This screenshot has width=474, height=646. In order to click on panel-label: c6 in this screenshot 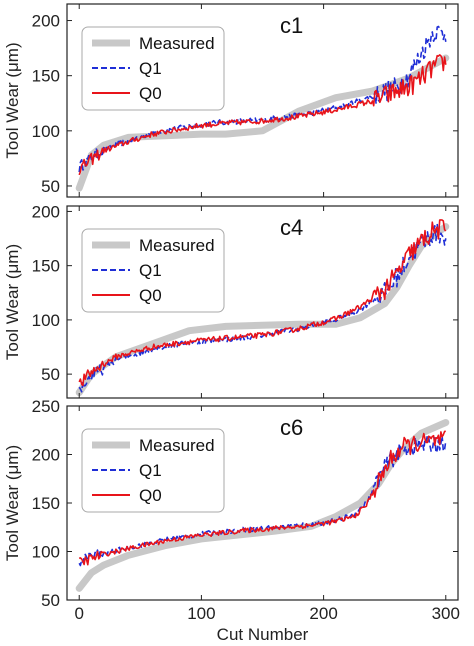, I will do `click(291, 427)`.